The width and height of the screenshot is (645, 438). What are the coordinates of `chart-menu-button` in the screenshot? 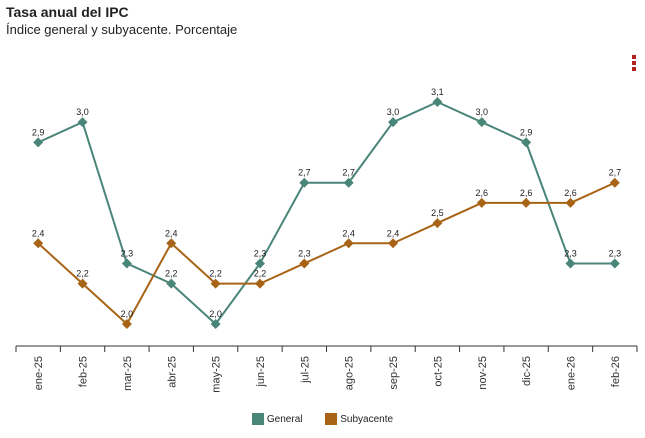 It's located at (634, 63).